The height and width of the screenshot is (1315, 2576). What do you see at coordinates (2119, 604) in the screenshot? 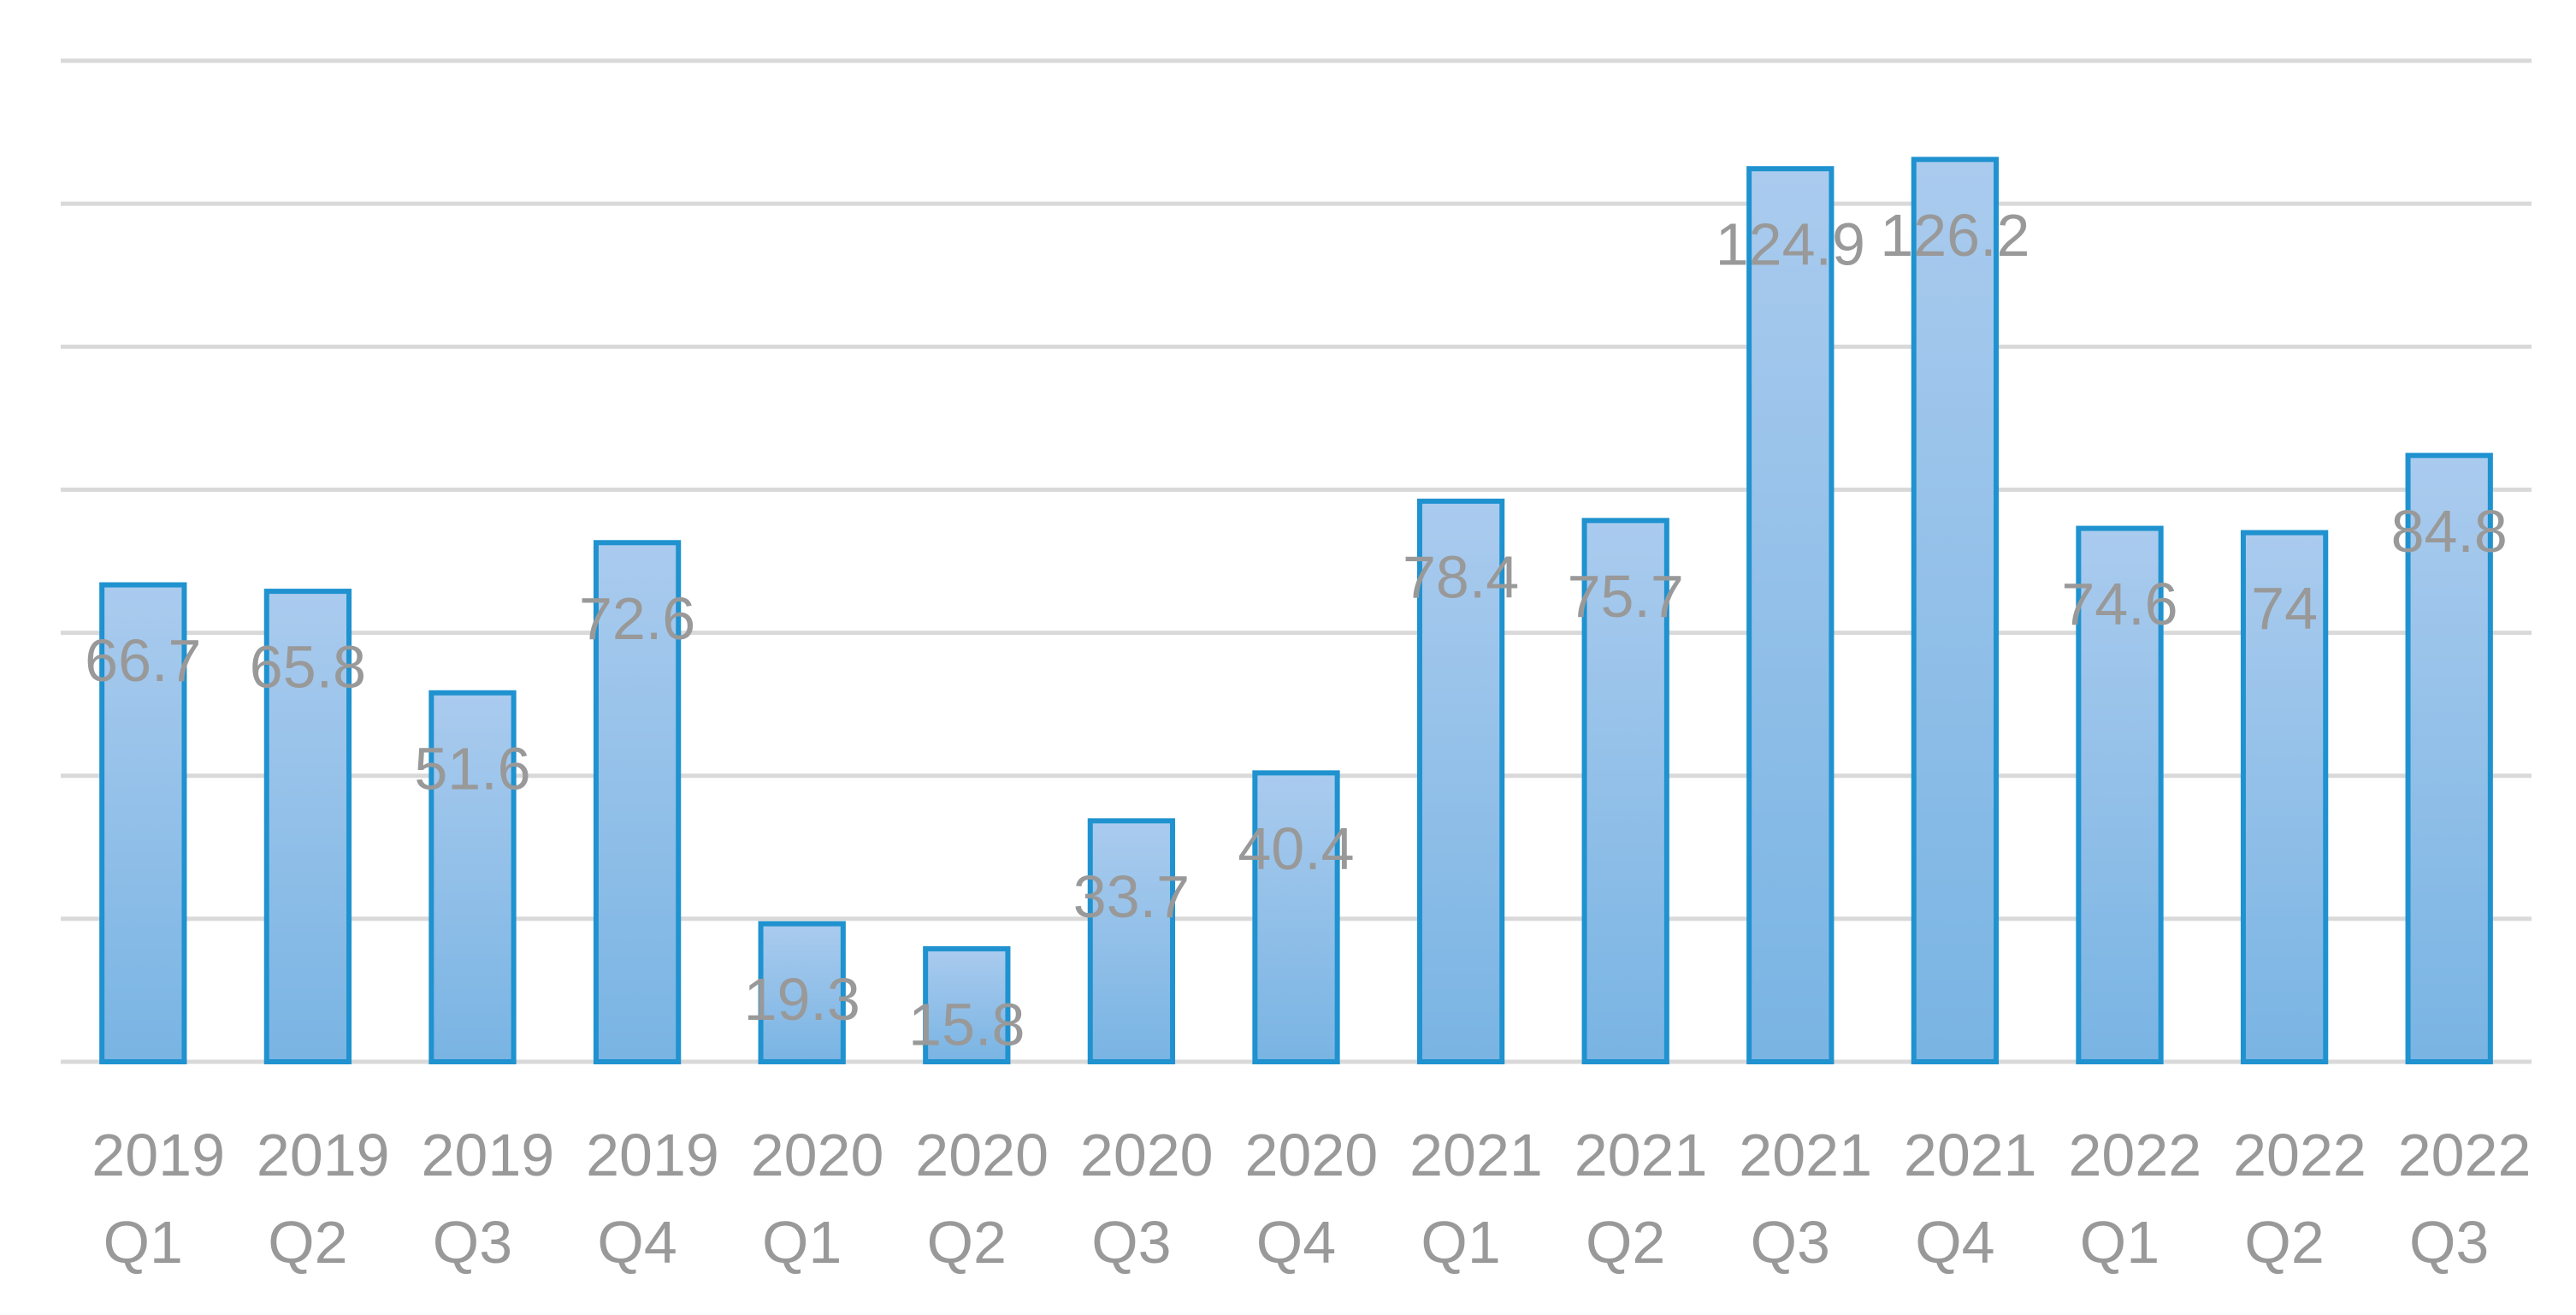
I see `data-label: 74.6` at bounding box center [2119, 604].